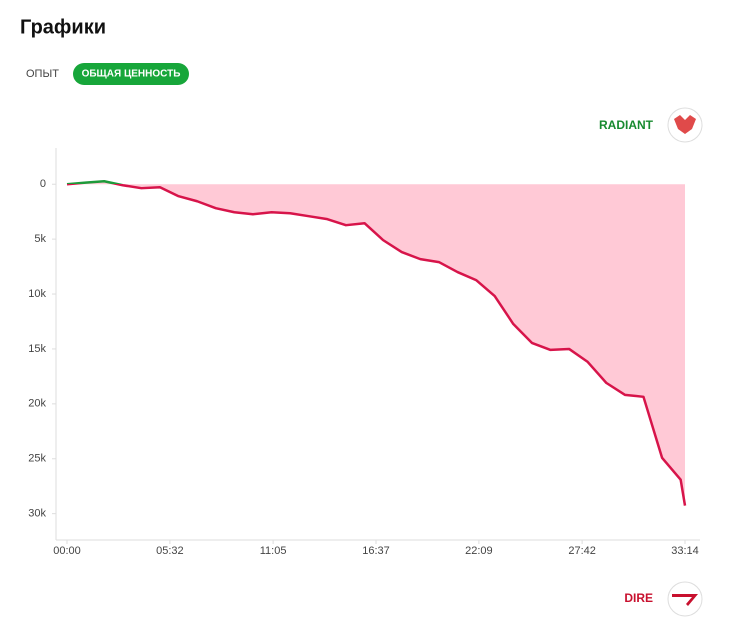 The image size is (730, 640). Describe the element at coordinates (40, 239) in the screenshot. I see `y-tick-label: 5k` at that location.